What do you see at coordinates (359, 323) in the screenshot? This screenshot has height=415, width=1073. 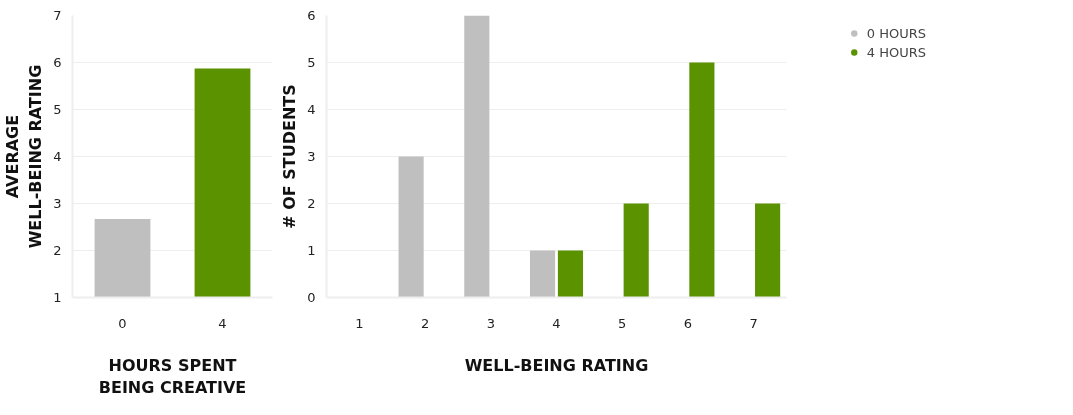 I see `x-tick-label: 1` at bounding box center [359, 323].